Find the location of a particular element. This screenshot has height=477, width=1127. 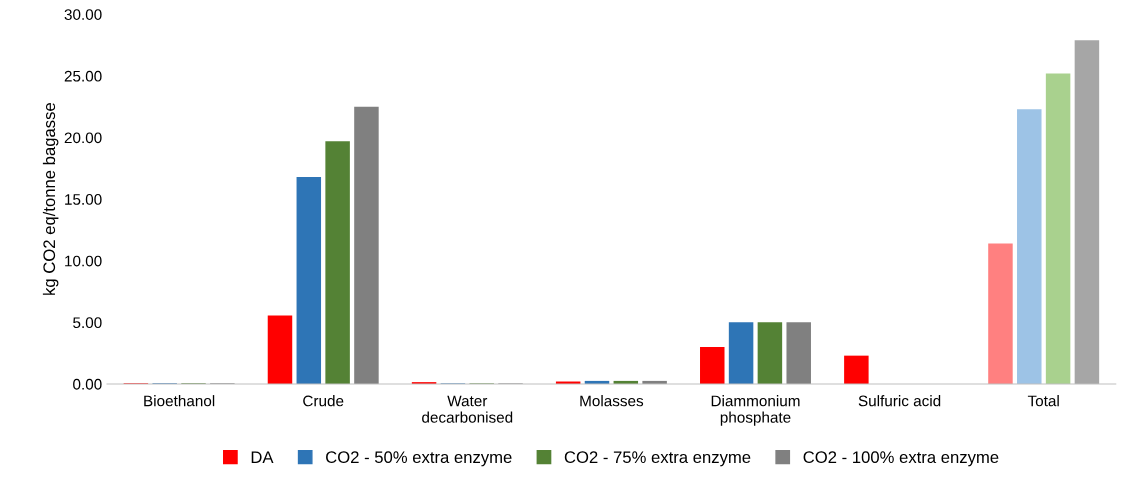

y-axis-title: kg CO2 eq/tonne bagasse is located at coordinates (50, 199).